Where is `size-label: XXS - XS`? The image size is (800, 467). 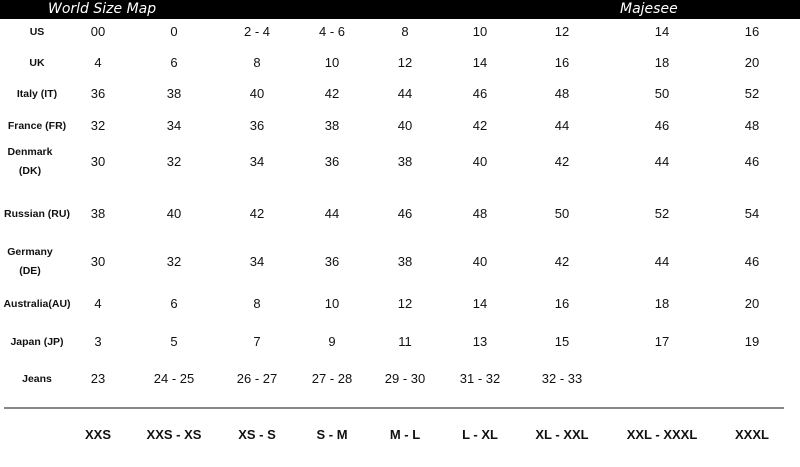
size-label: XXS - XS is located at coordinates (174, 434).